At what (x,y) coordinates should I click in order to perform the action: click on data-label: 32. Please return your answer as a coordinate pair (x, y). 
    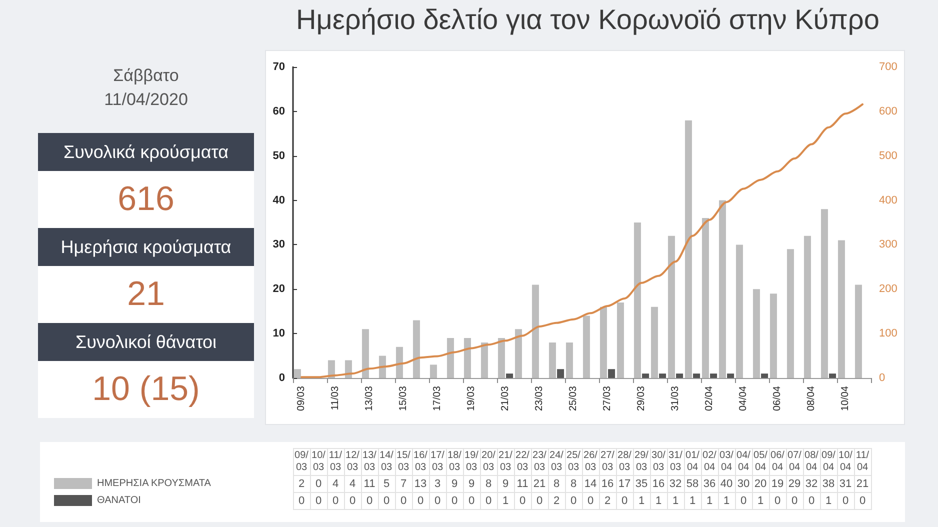
    Looking at the image, I should click on (811, 484).